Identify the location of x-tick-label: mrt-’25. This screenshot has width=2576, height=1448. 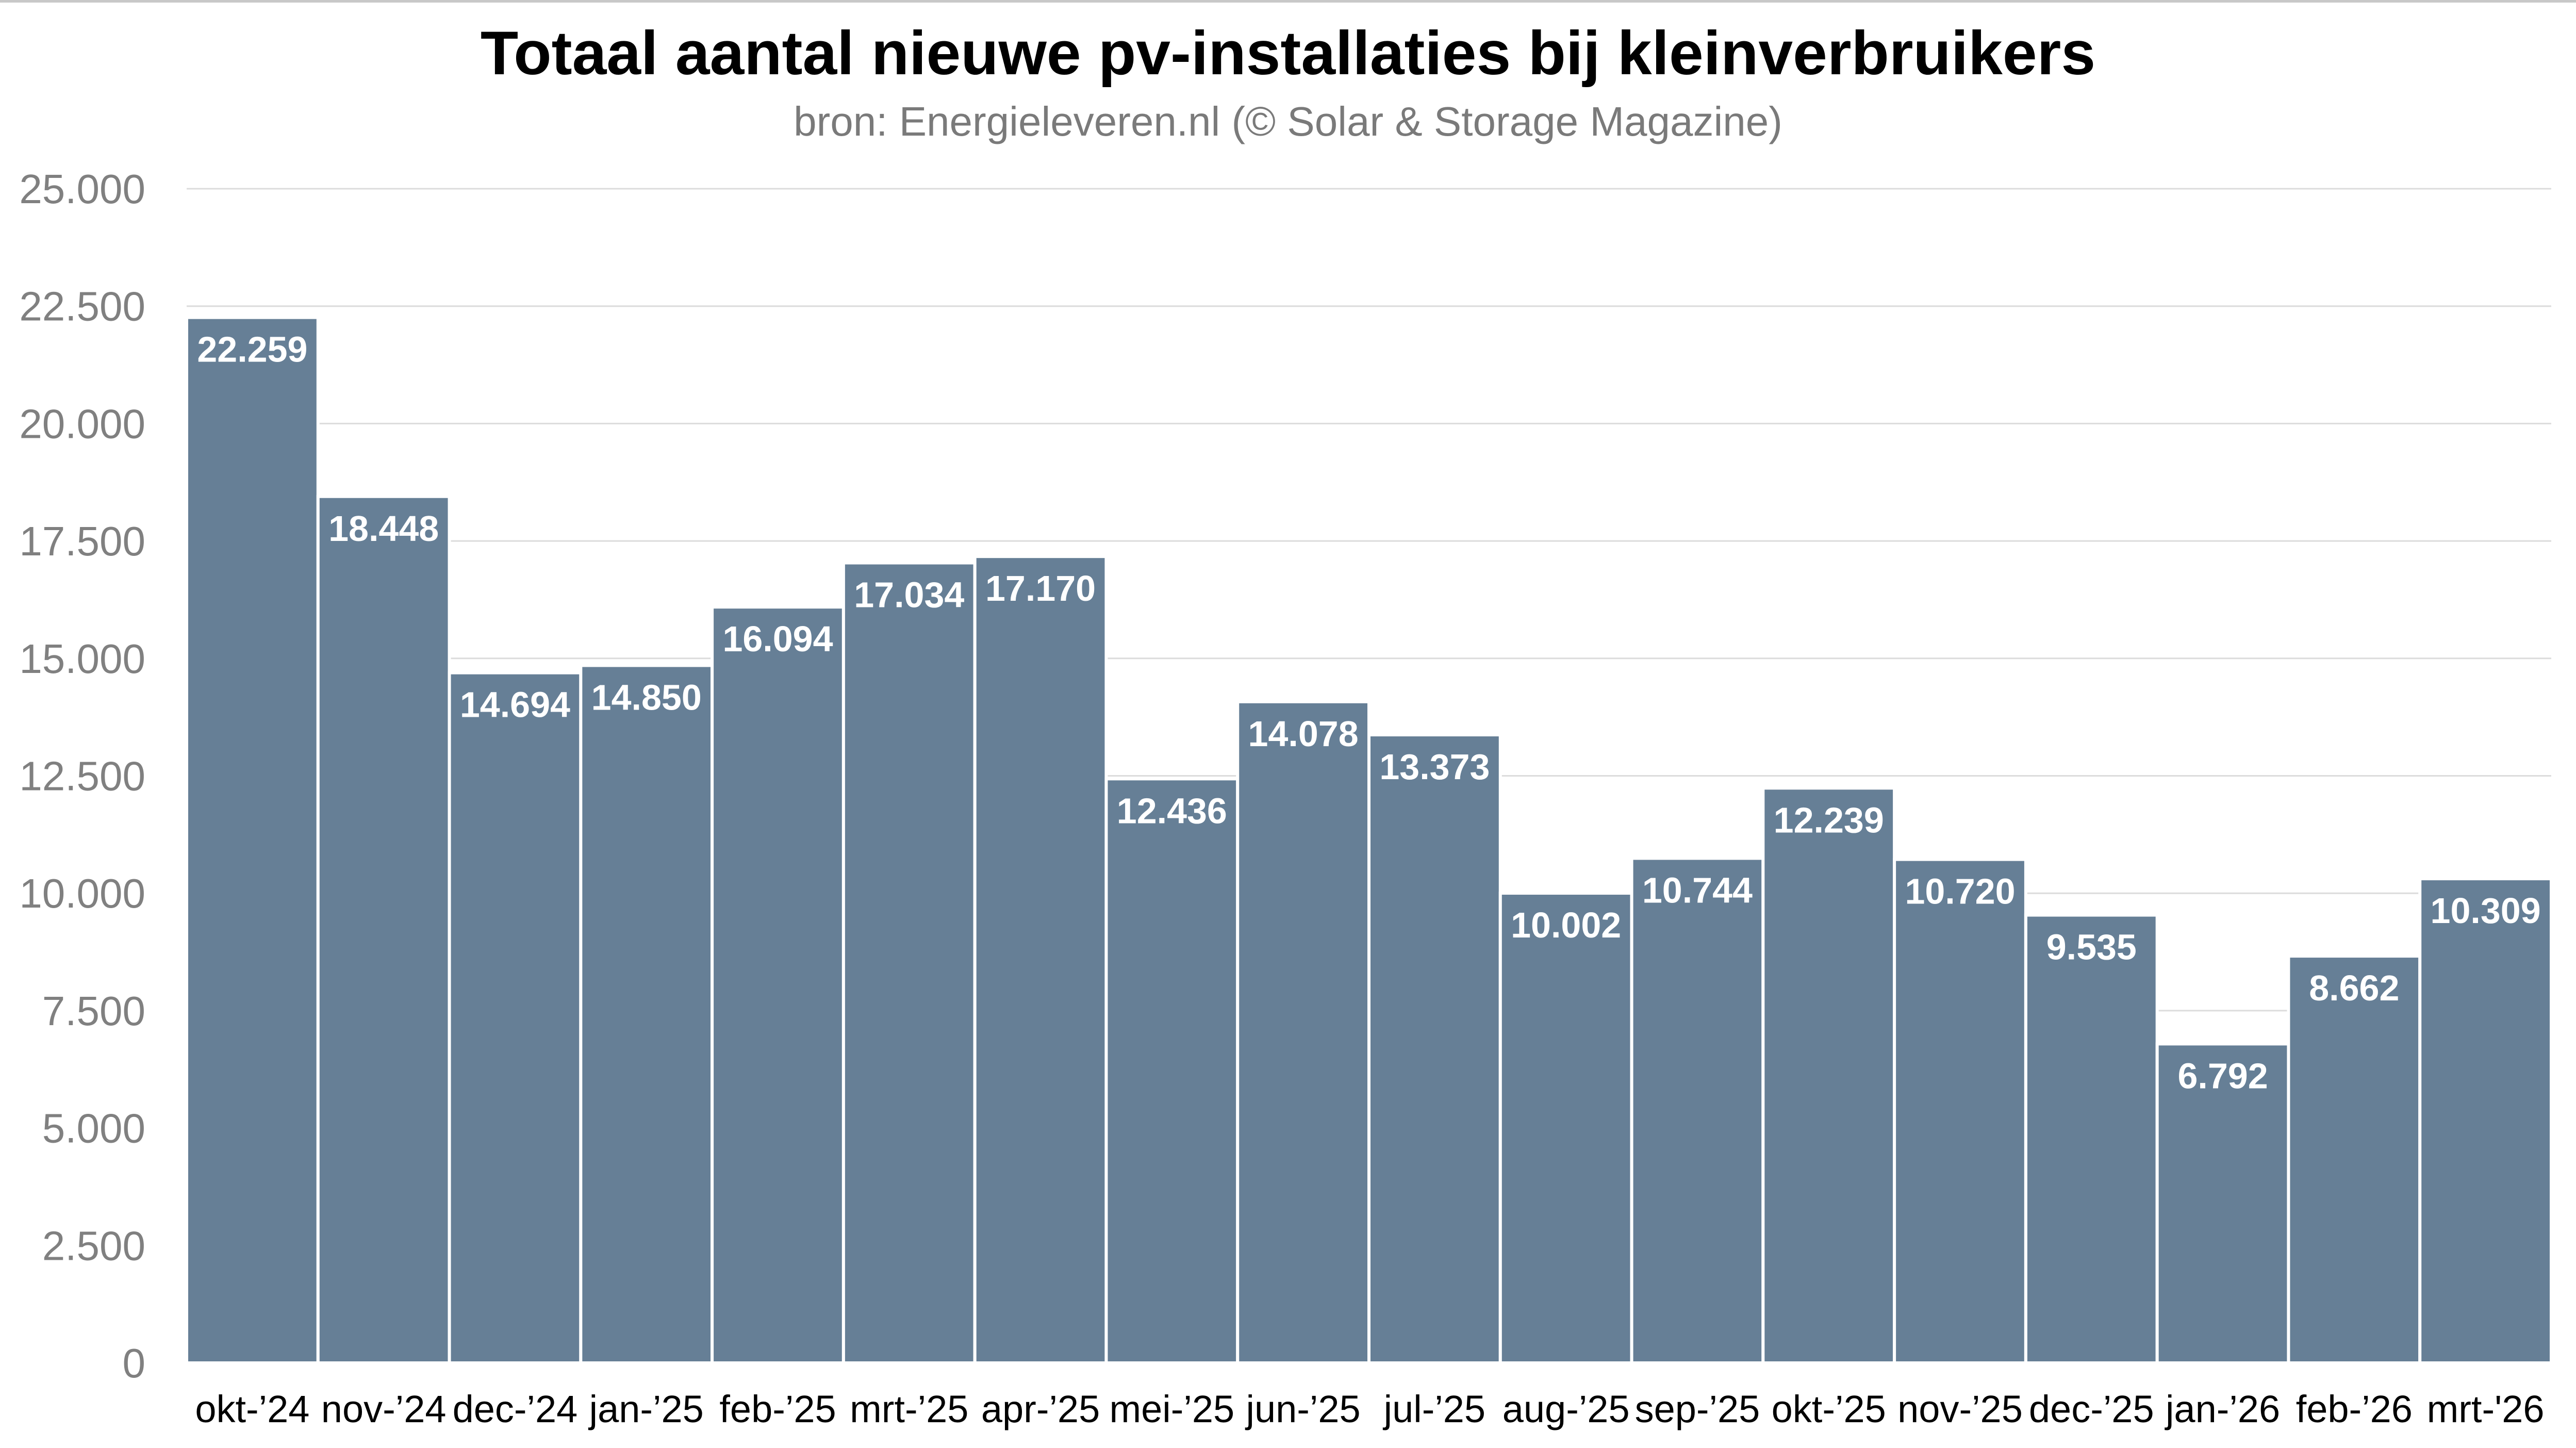
(909, 1409).